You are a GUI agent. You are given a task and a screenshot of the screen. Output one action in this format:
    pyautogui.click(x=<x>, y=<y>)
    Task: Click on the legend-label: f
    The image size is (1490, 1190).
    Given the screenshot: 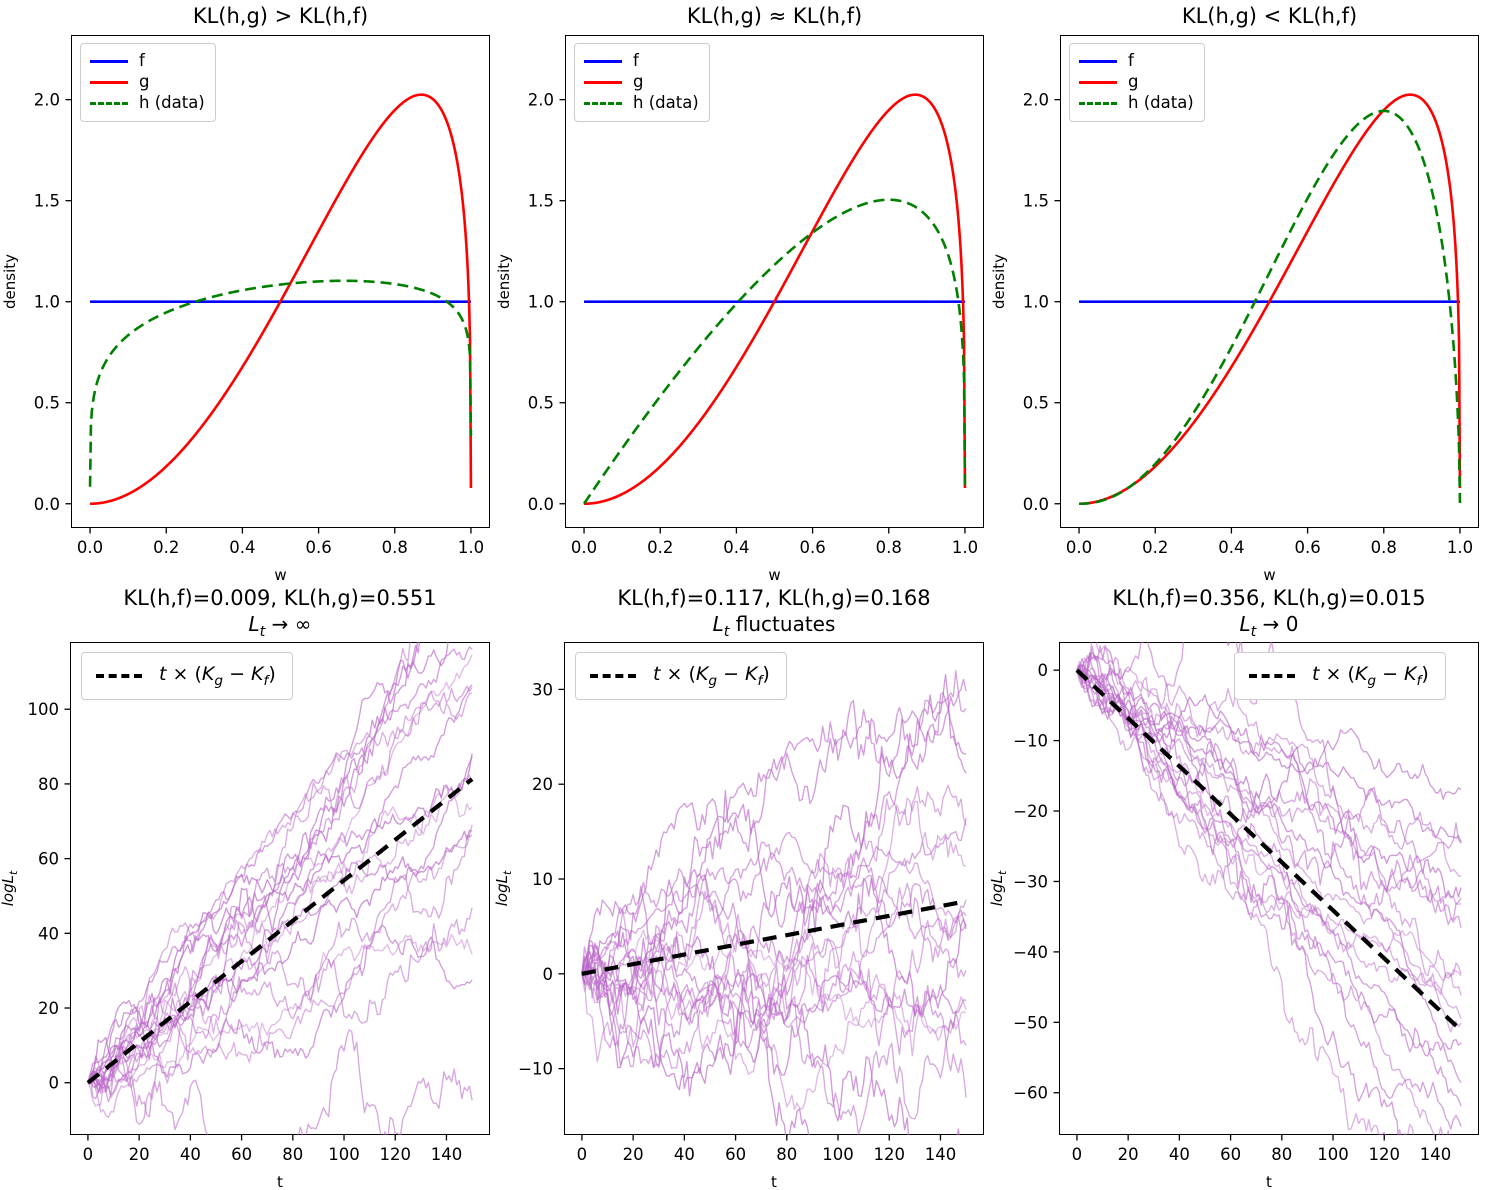 What is the action you would take?
    pyautogui.click(x=142, y=61)
    